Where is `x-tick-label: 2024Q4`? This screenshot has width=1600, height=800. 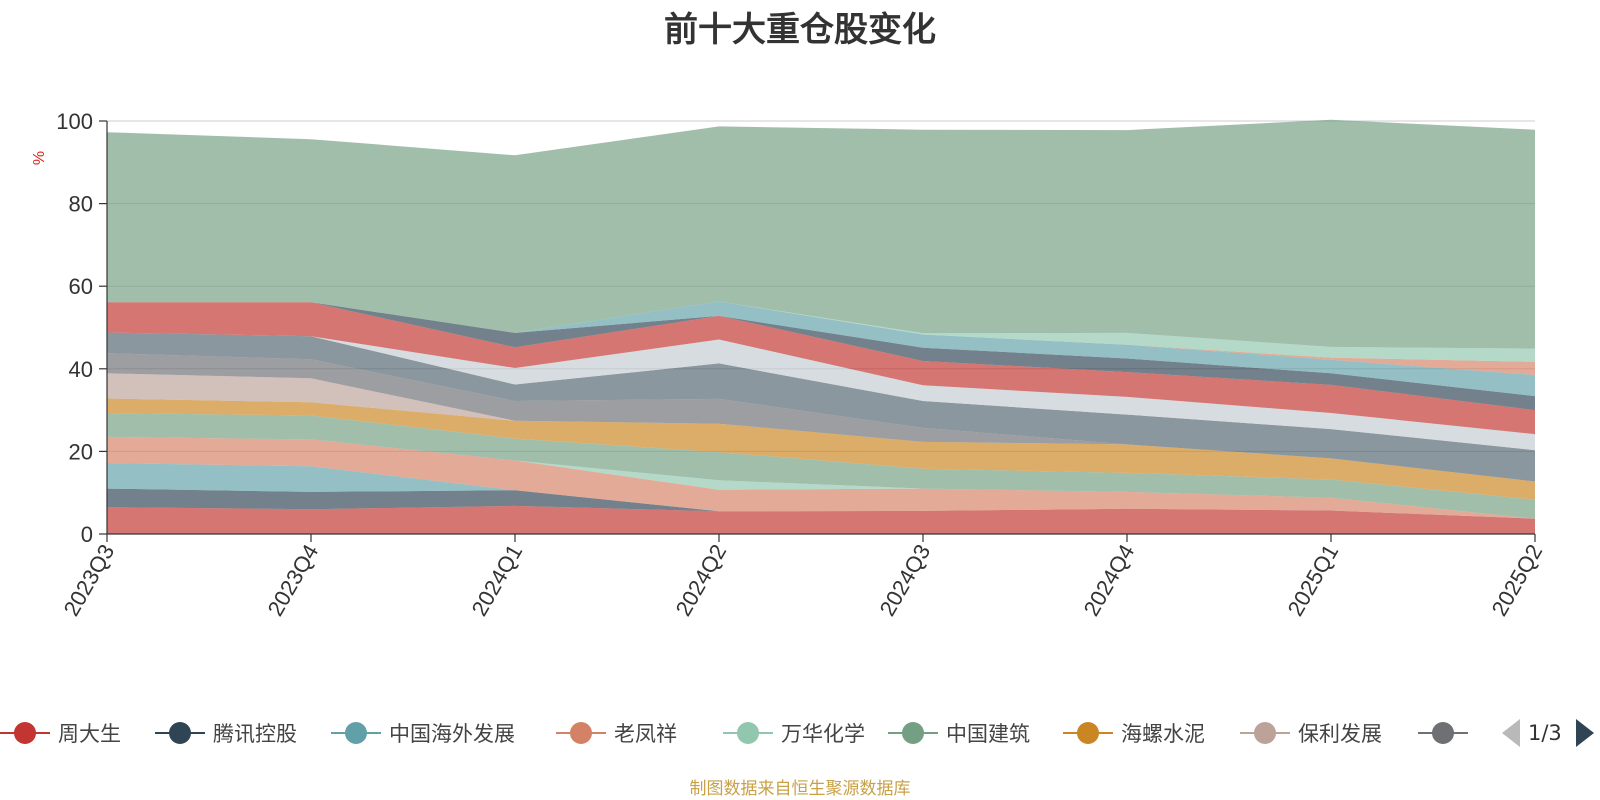 x-tick-label: 2024Q4 is located at coordinates (1109, 580).